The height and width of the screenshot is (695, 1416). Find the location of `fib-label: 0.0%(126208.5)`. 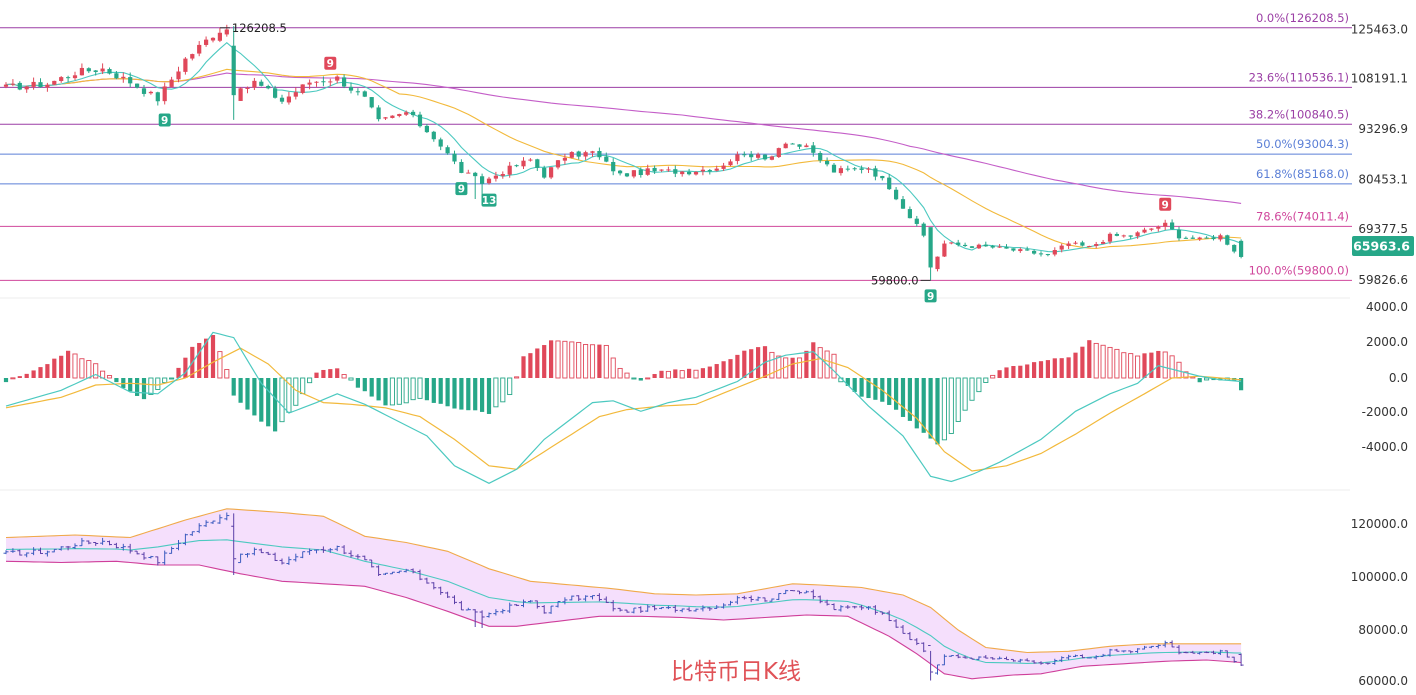

fib-label: 0.0%(126208.5) is located at coordinates (1302, 18).